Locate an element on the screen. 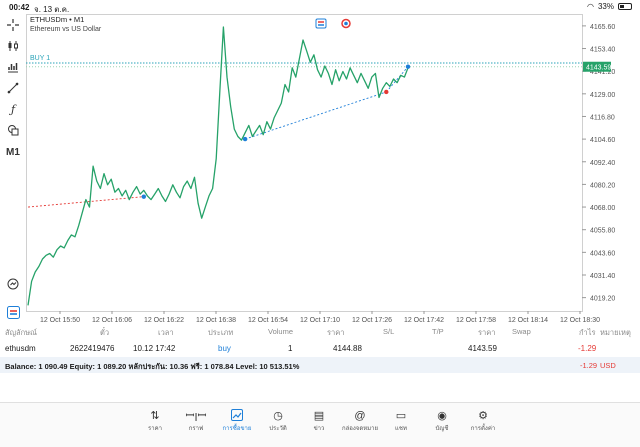  col-symbol: สัญลักษณ์ is located at coordinates (21, 332).